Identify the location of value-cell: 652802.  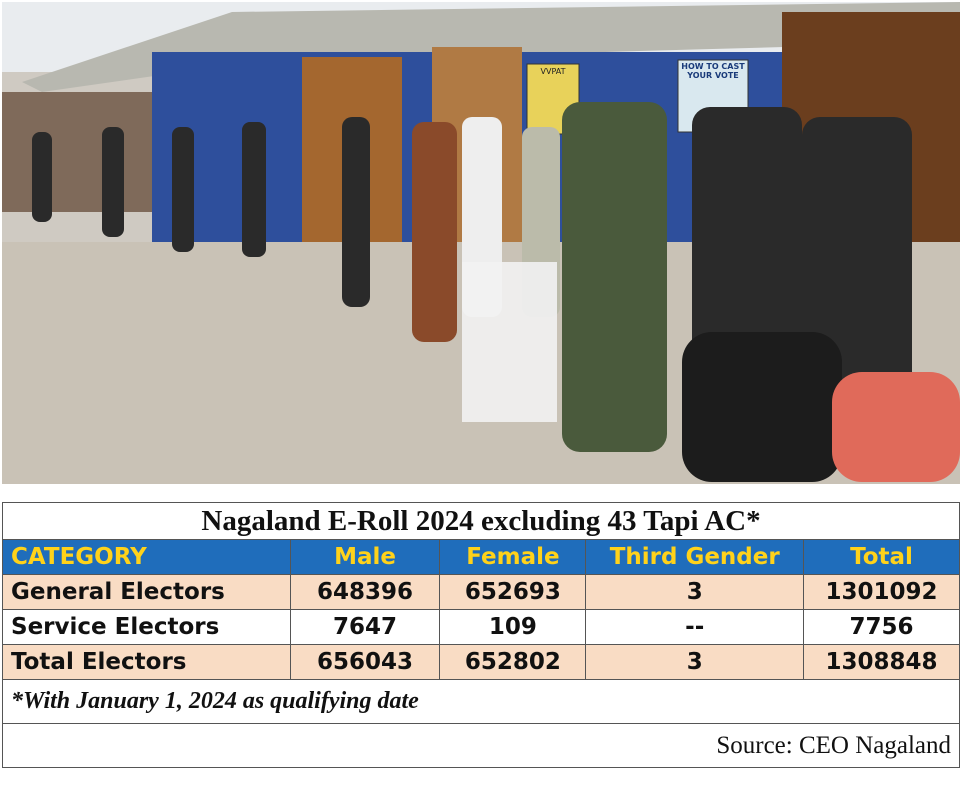
(513, 662).